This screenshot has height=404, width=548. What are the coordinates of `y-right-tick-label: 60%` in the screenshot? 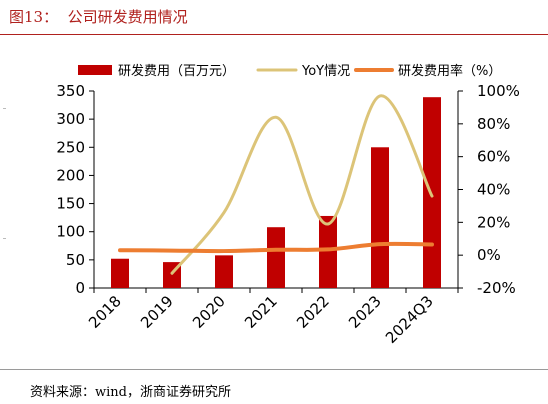 It's located at (493, 157).